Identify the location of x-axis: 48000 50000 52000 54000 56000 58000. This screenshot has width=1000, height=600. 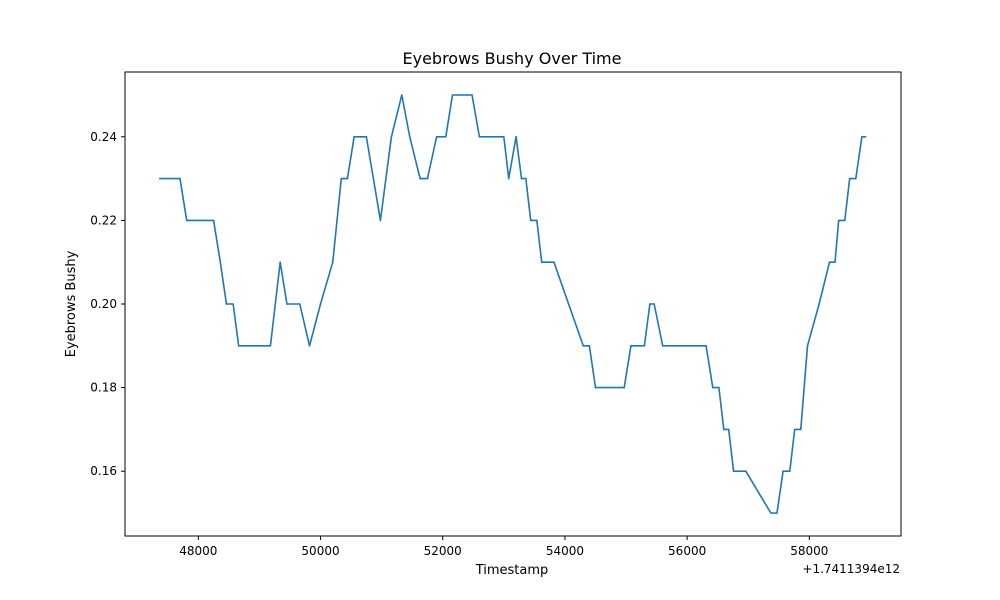
(503, 547).